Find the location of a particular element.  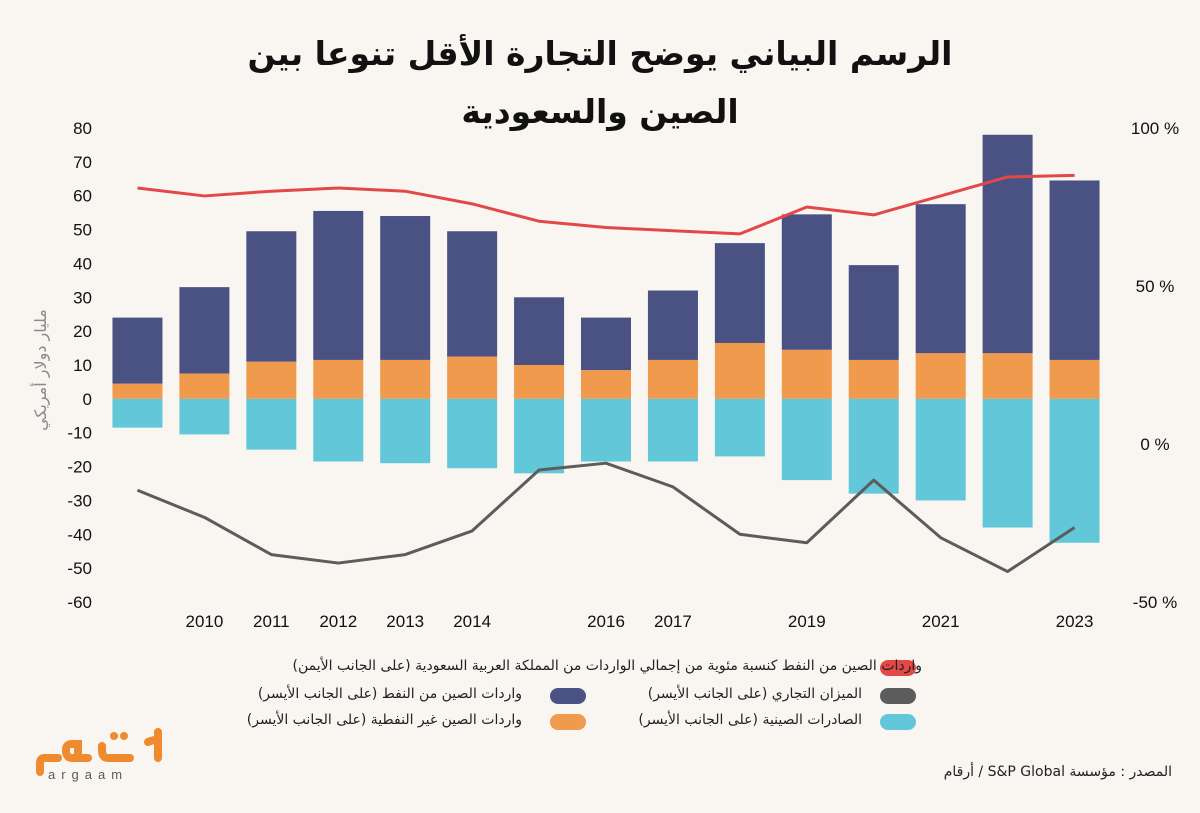

legend-swatch-nonoil is located at coordinates (568, 722).